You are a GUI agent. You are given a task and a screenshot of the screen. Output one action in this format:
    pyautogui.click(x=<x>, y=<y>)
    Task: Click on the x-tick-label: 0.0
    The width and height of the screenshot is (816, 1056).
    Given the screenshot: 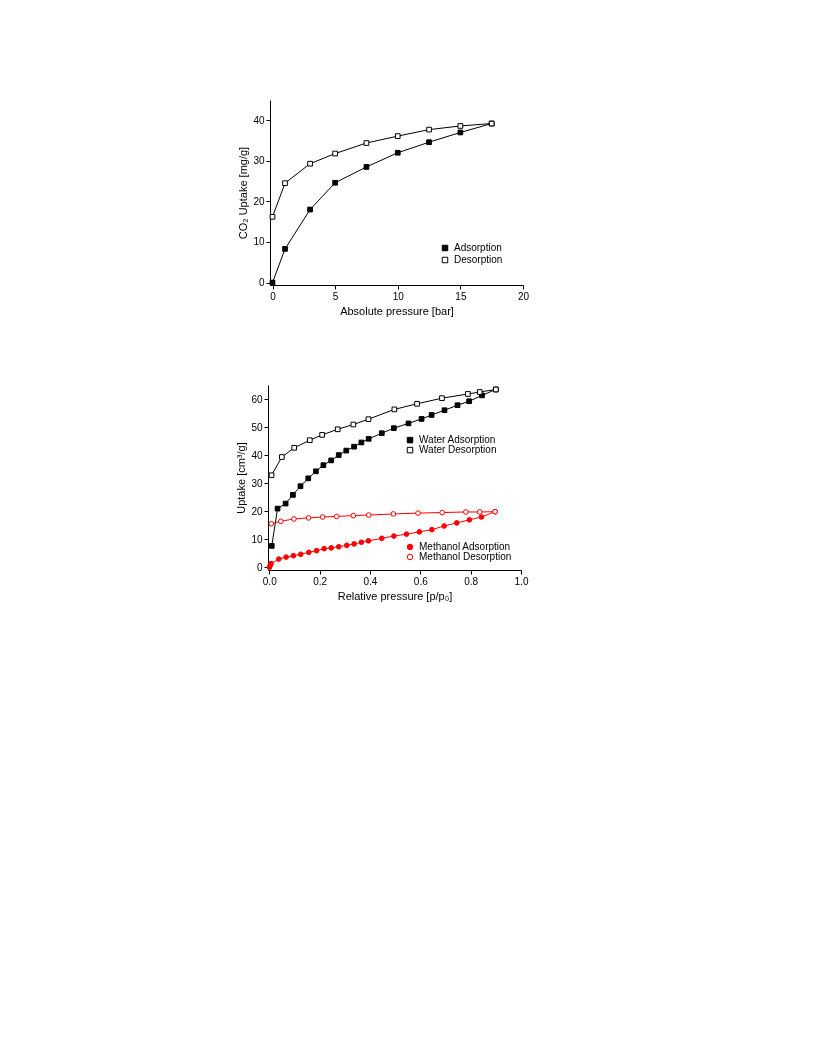 What is the action you would take?
    pyautogui.click(x=270, y=581)
    